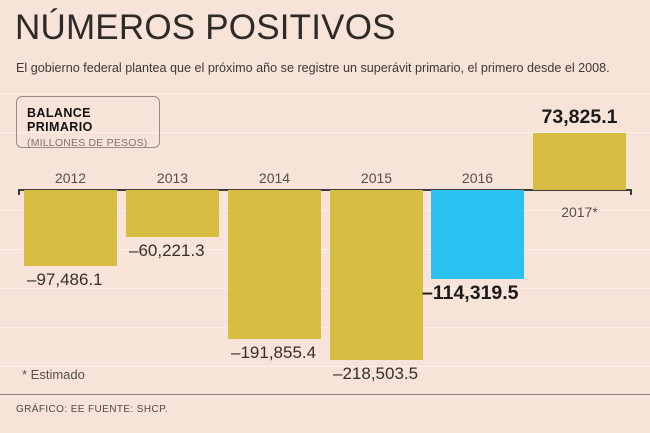  What do you see at coordinates (376, 178) in the screenshot?
I see `year-label-2015: 2015` at bounding box center [376, 178].